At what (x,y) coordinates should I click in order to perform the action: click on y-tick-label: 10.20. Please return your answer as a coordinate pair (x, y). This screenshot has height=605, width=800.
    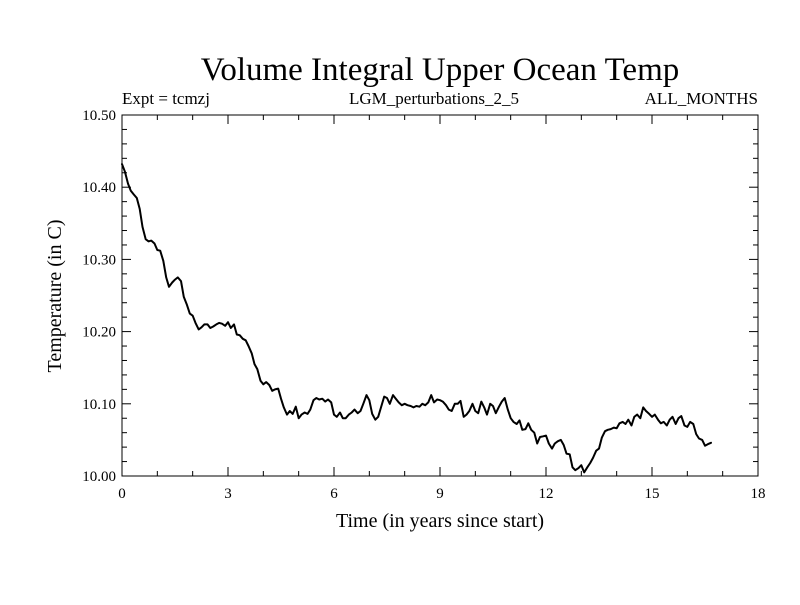
    Looking at the image, I should click on (99, 333).